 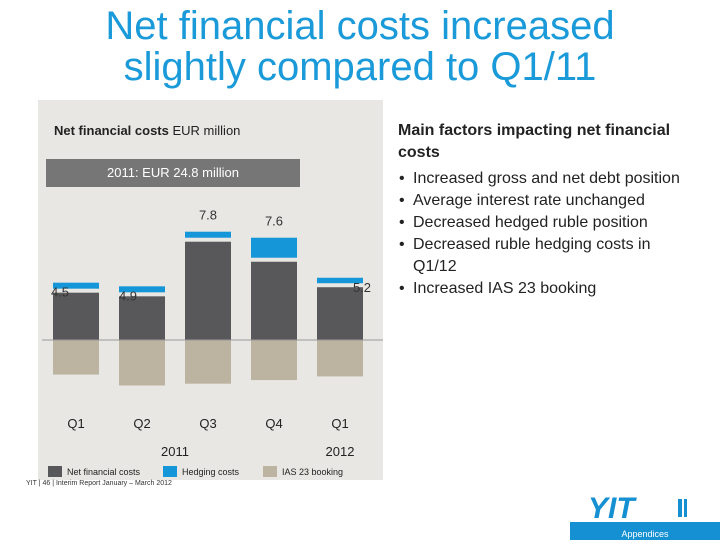 I want to click on category-label: Q2, so click(x=141, y=423).